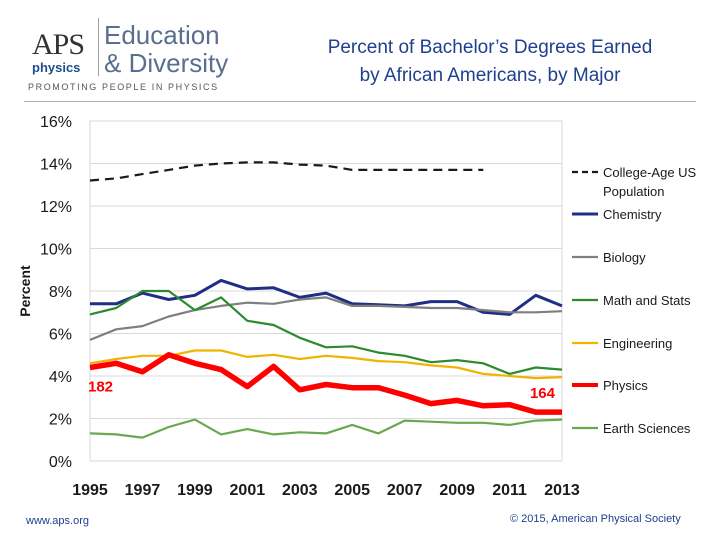  What do you see at coordinates (123, 87) in the screenshot?
I see `logo-tagline: PROMOTING PEOPLE IN PHYSICS` at bounding box center [123, 87].